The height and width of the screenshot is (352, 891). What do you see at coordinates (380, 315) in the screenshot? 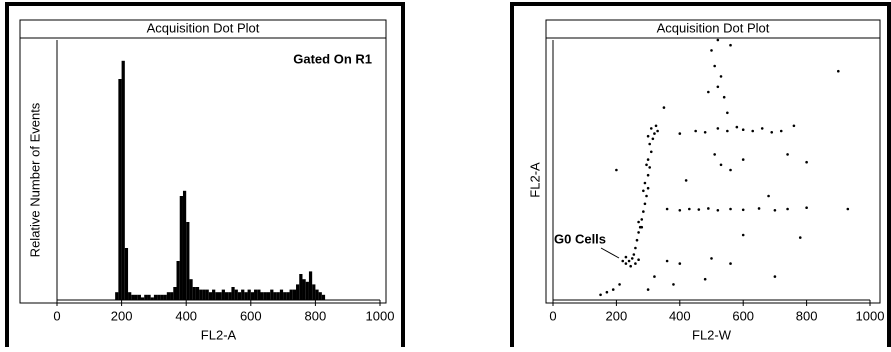
I see `x-tick-label: 1000` at bounding box center [380, 315].